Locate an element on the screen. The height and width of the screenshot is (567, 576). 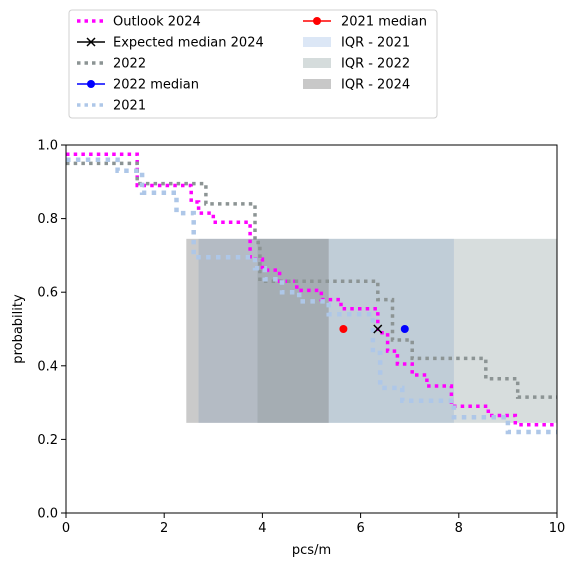
point-2021-median is located at coordinates (343, 329).